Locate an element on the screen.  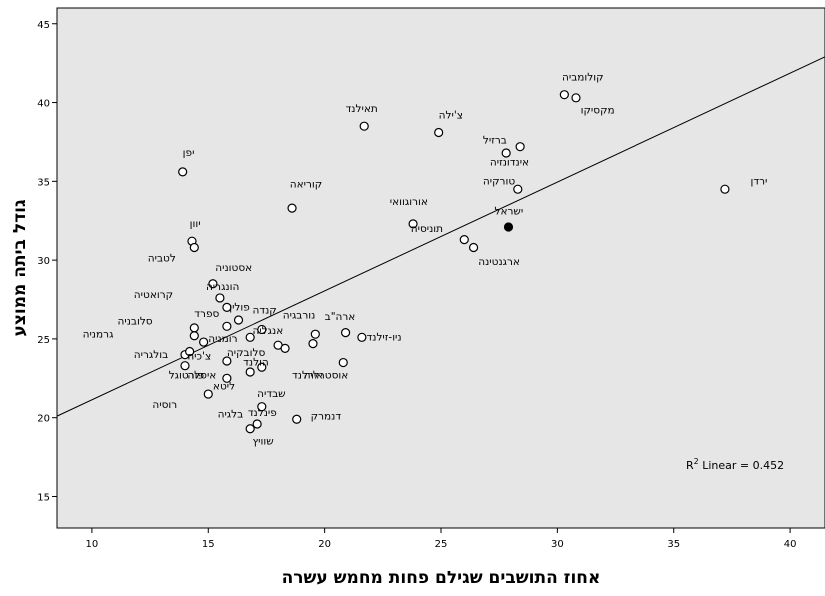
y-tick-label-1: 20 is located at coordinates (43, 419).